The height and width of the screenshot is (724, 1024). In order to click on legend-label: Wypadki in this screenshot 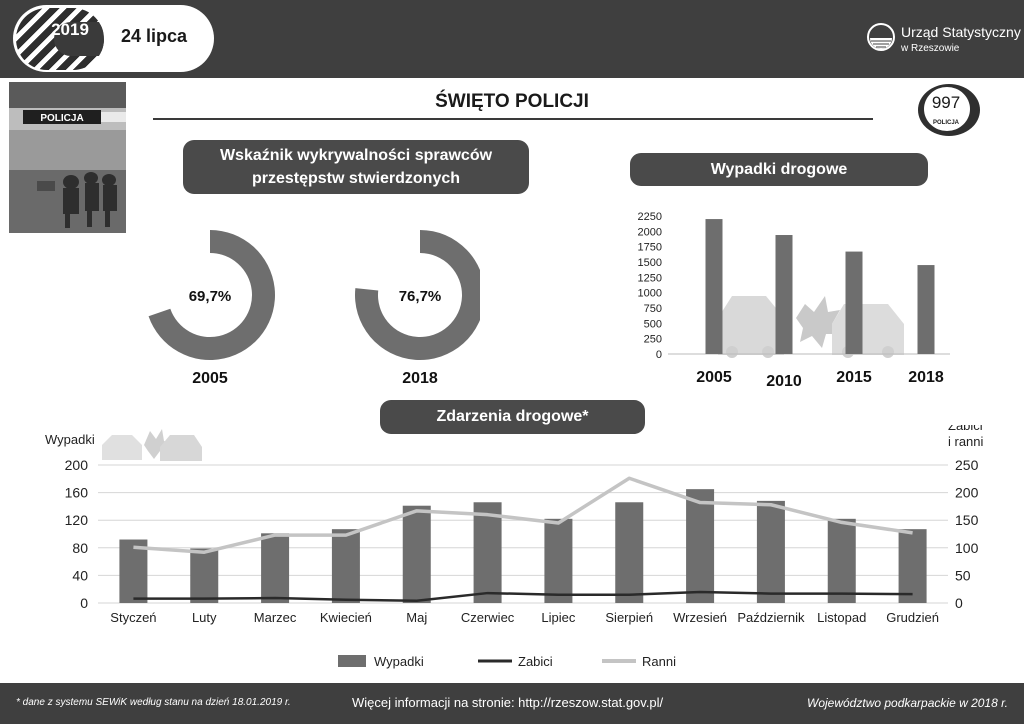, I will do `click(399, 661)`.